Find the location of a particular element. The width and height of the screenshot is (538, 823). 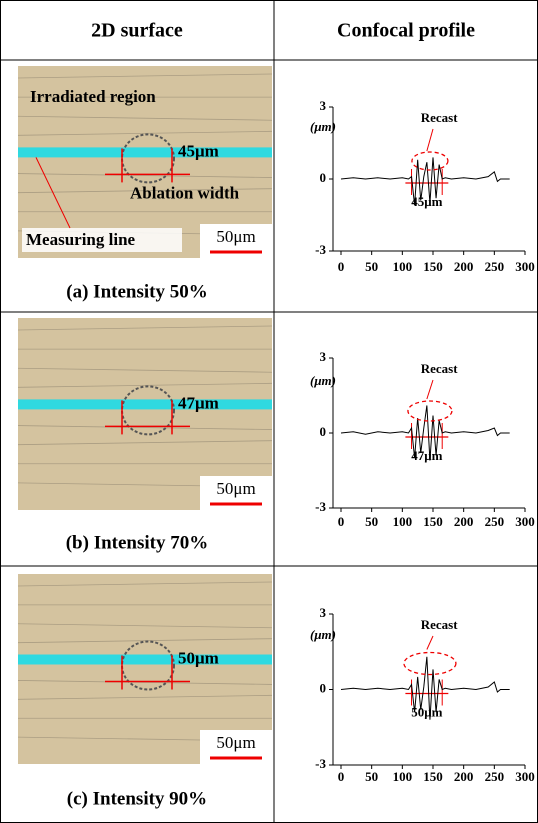

header-left: 2D surface is located at coordinates (137, 31).